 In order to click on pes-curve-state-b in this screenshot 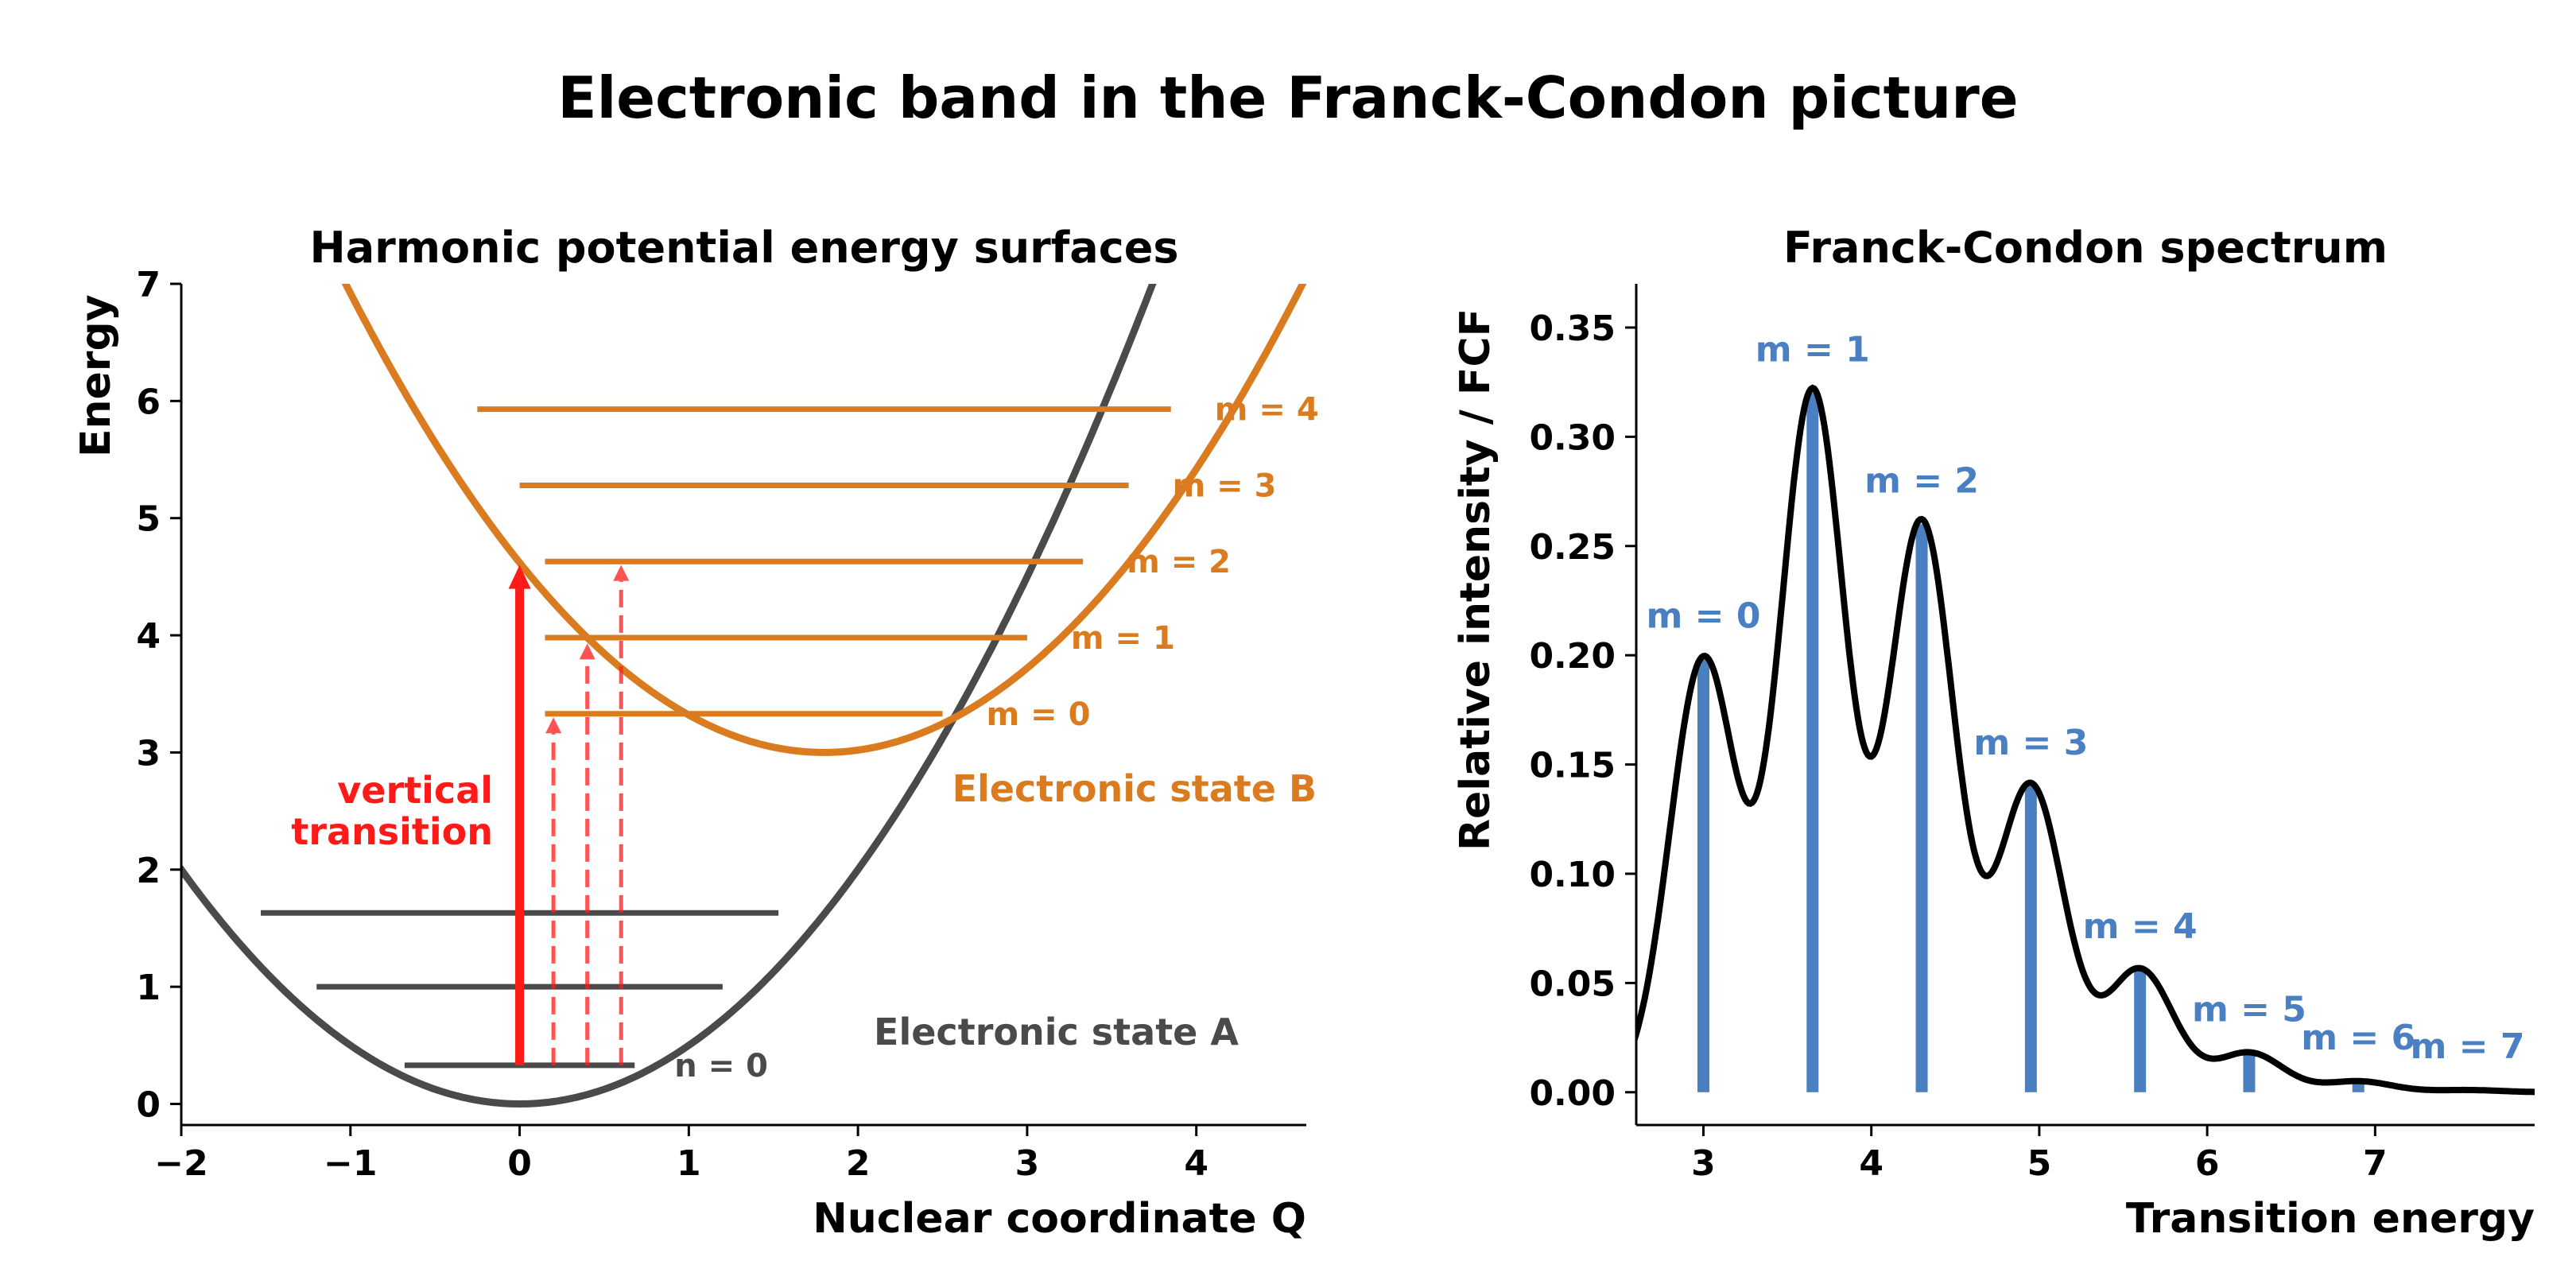, I will do `click(824, 520)`.